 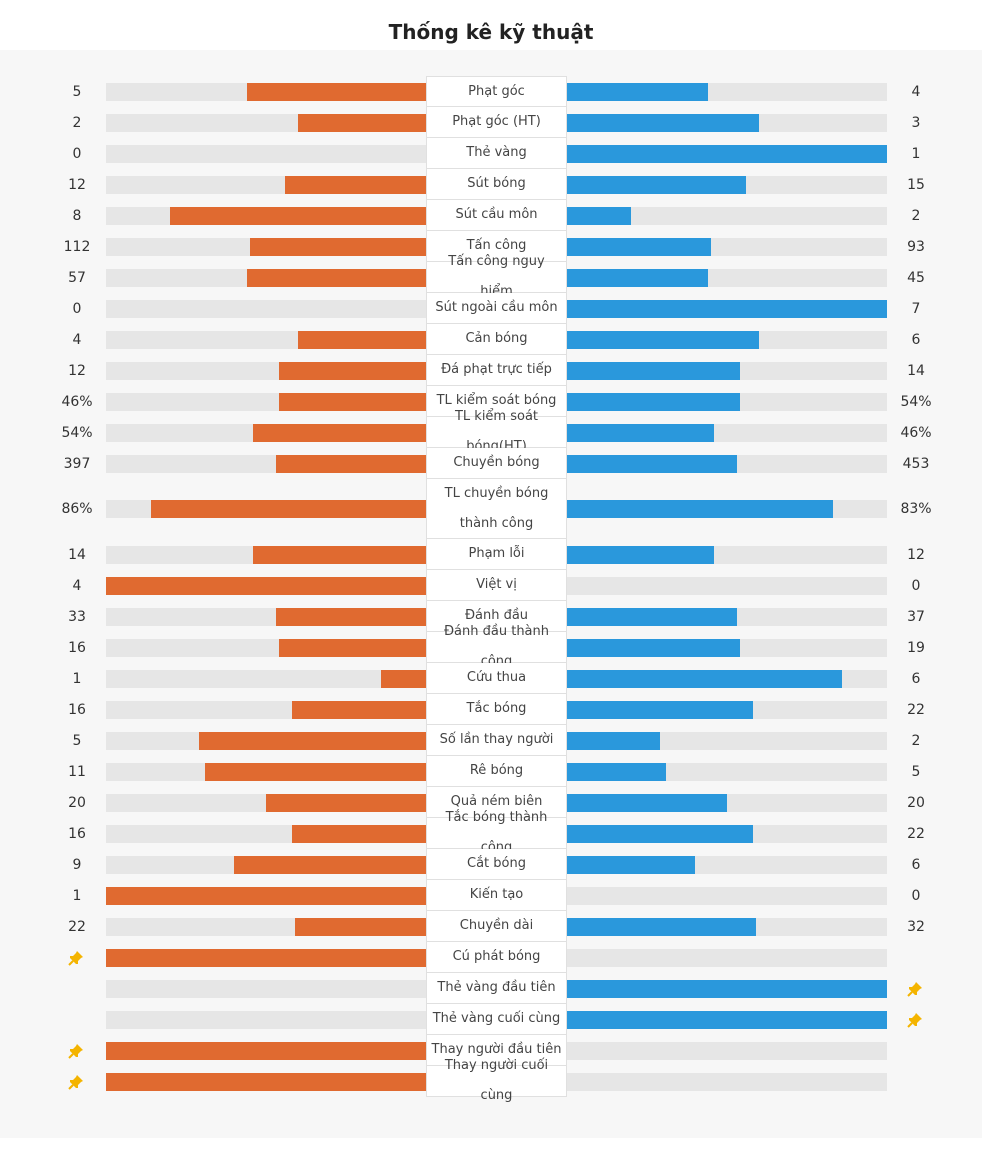 What do you see at coordinates (77, 122) in the screenshot?
I see `home-value: 2` at bounding box center [77, 122].